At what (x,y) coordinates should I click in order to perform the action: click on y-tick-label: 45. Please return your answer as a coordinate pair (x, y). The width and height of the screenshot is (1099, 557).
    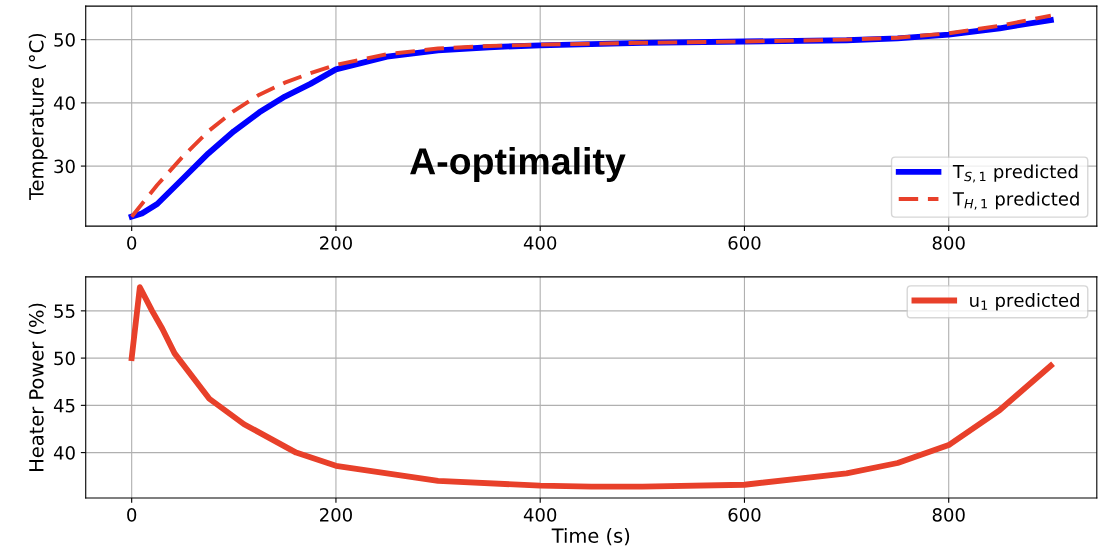
    Looking at the image, I should click on (64, 406).